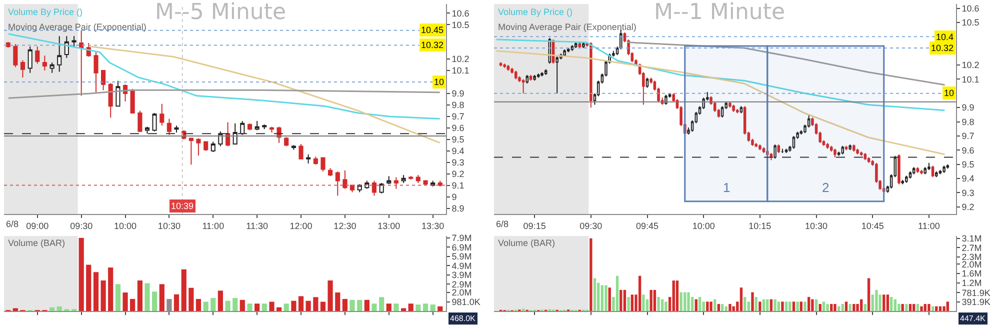 Image resolution: width=1000 pixels, height=325 pixels. I want to click on x-tick-label: 09:30, so click(81, 225).